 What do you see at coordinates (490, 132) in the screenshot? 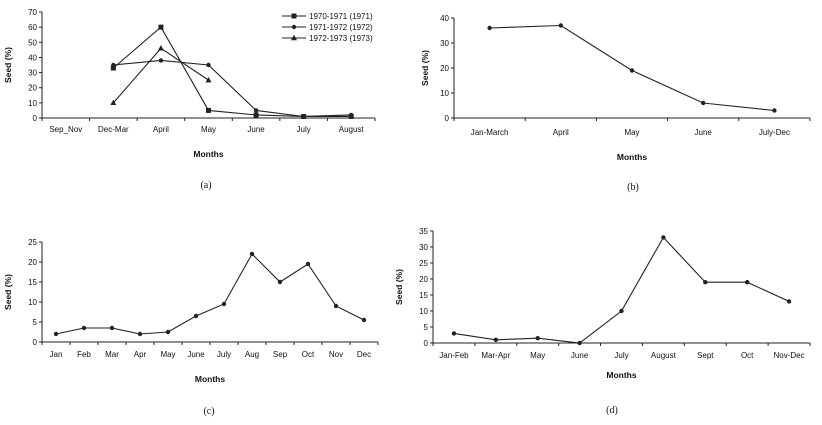
I see `x-tick-label: Jan-March` at bounding box center [490, 132].